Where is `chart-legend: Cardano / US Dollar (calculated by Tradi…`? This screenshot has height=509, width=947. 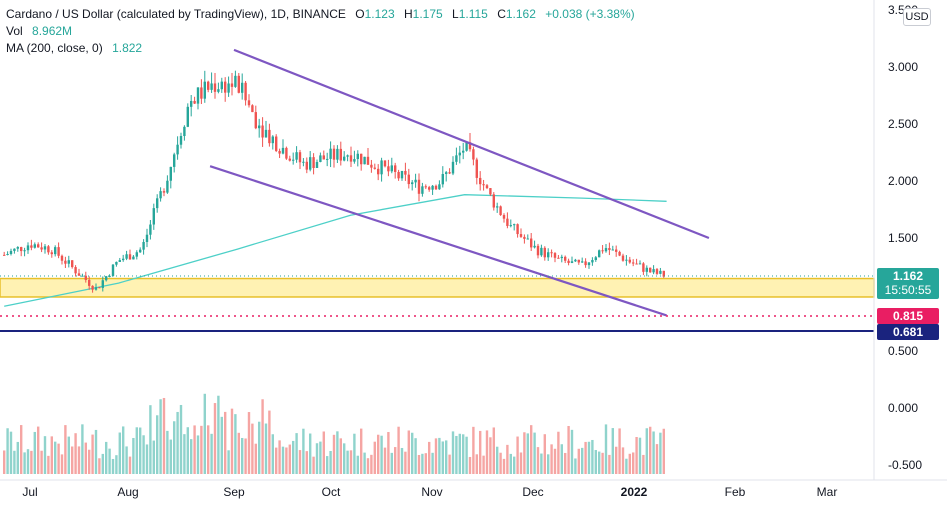
chart-legend: Cardano / US Dollar (calculated by Tradi… is located at coordinates (320, 31).